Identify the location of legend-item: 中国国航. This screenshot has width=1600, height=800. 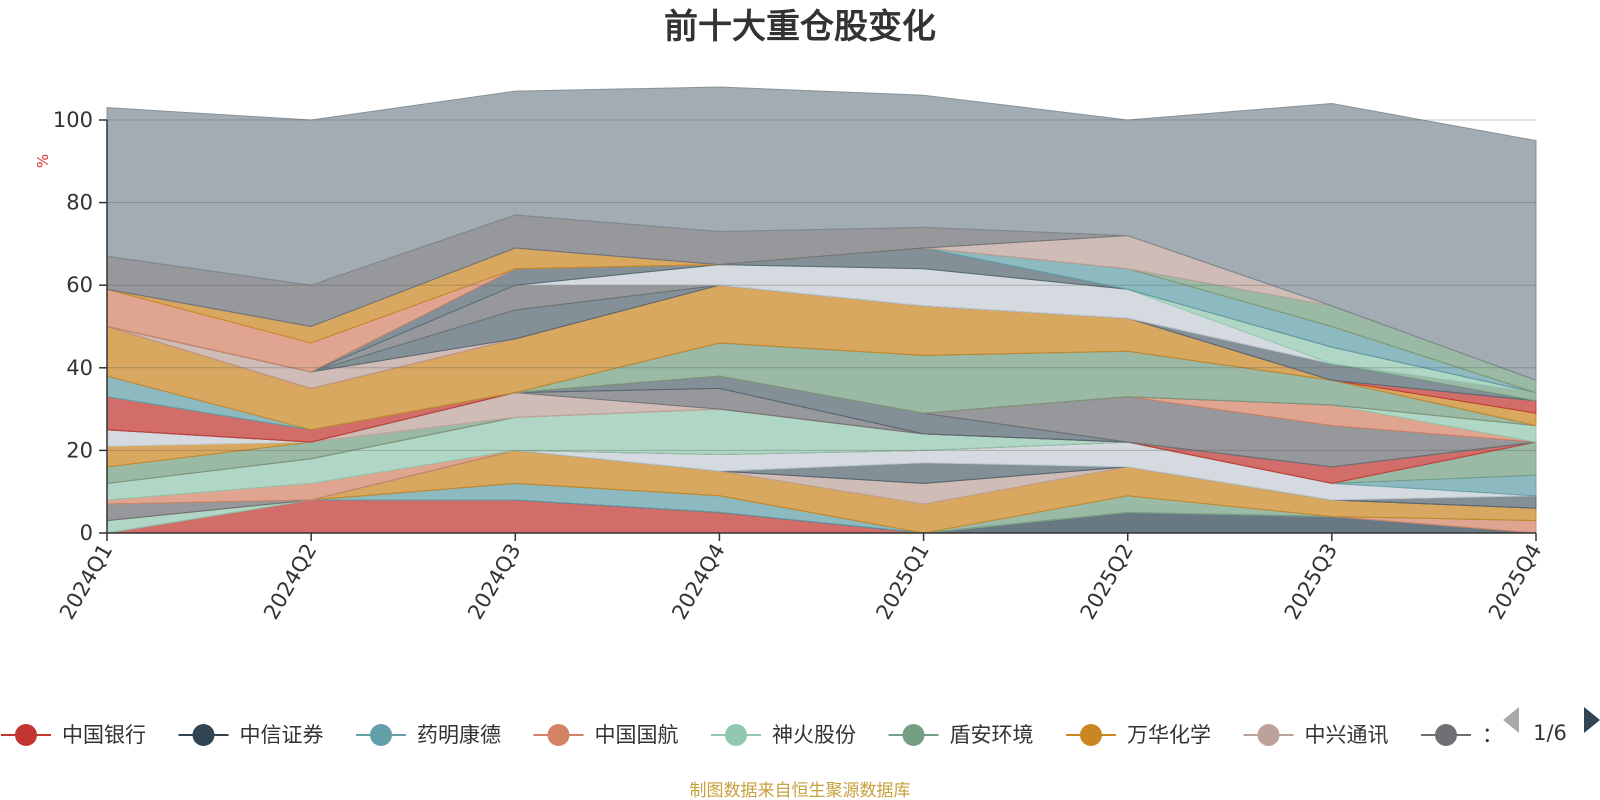
(606, 735).